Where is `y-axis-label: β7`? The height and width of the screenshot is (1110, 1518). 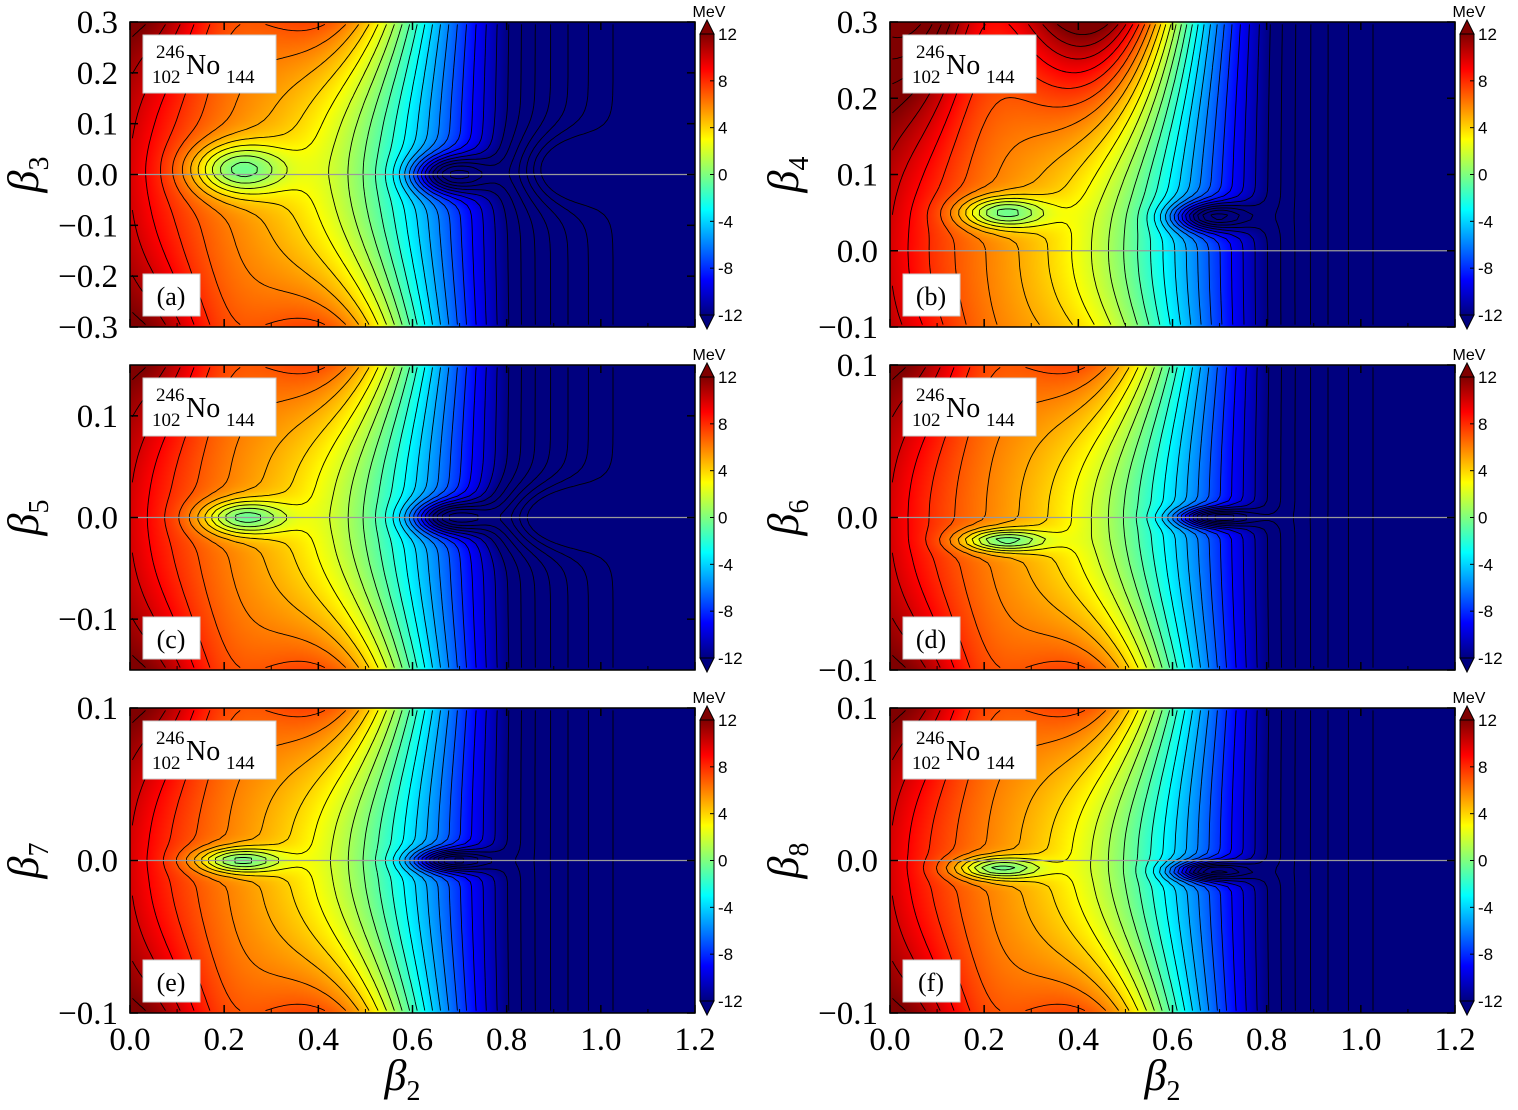
y-axis-label: β7 is located at coordinates (27, 861).